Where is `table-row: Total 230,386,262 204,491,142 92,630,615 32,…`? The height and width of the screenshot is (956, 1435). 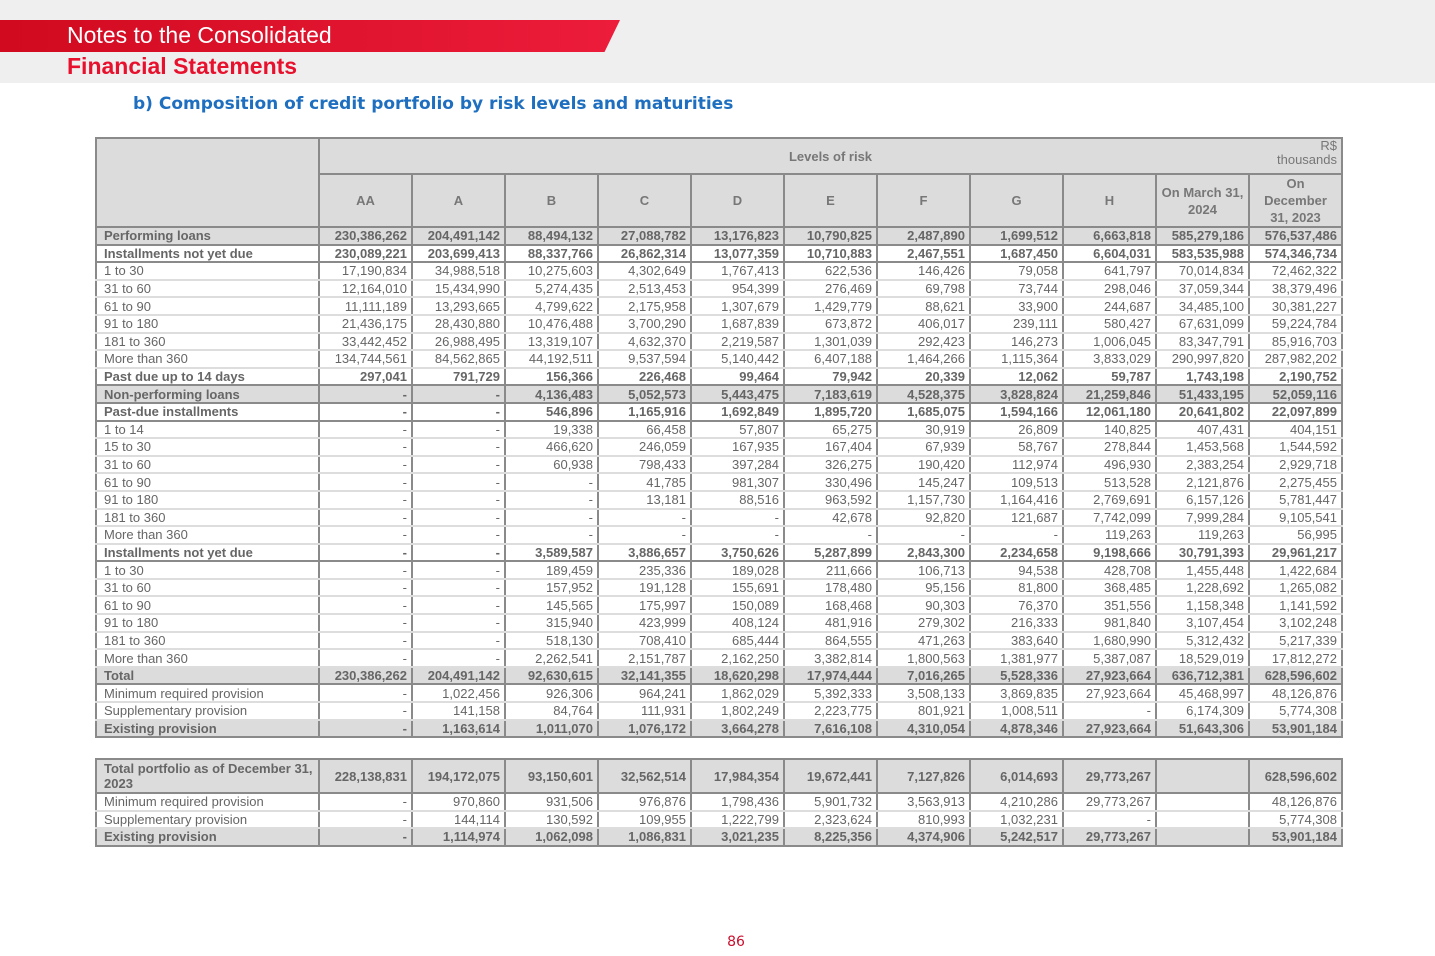
table-row: Total 230,386,262 204,491,142 92,630,615 32,… is located at coordinates (719, 675).